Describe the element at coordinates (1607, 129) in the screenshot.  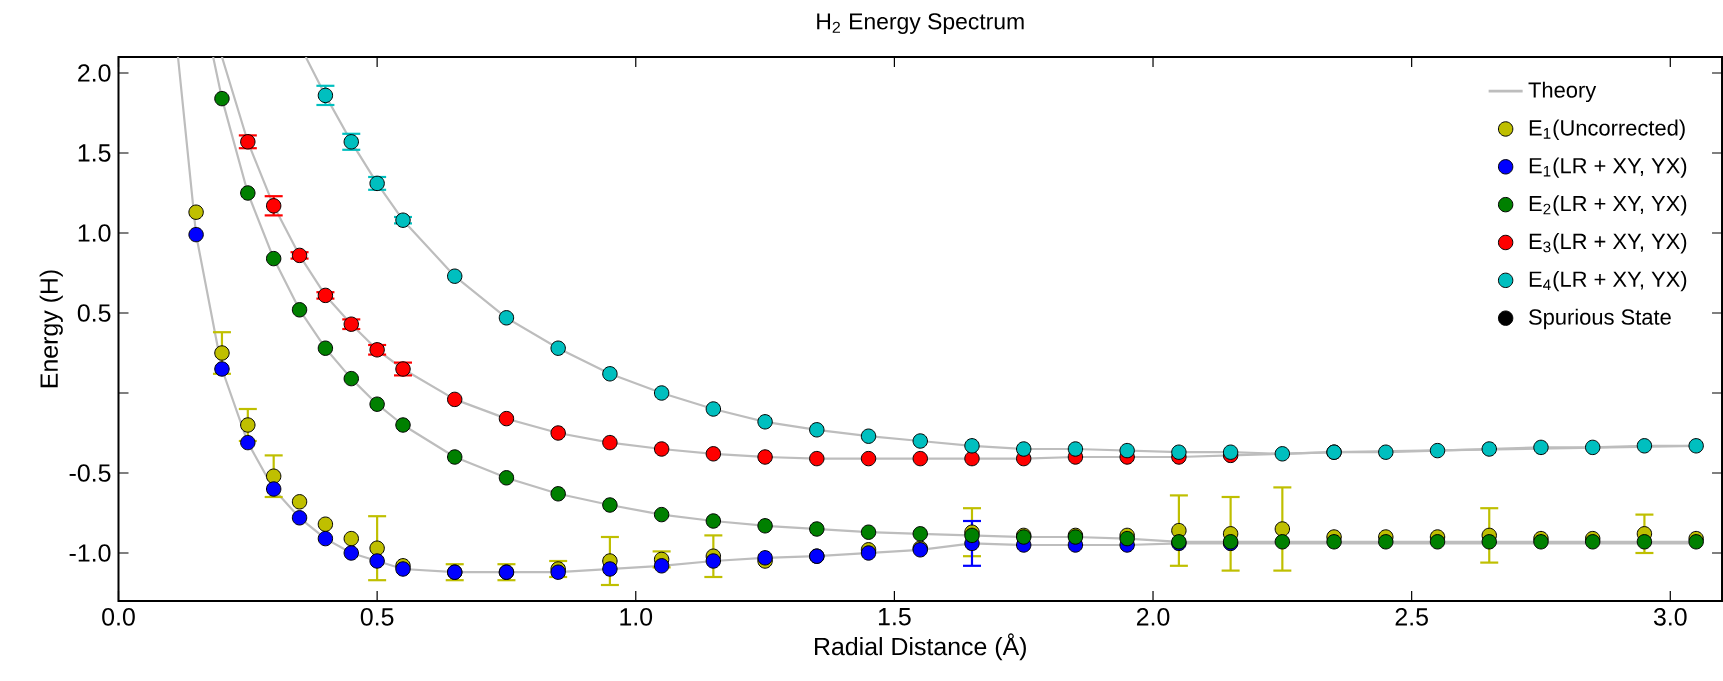
I see `legend-label: E$_{1}$(Uncorrected)` at that location.